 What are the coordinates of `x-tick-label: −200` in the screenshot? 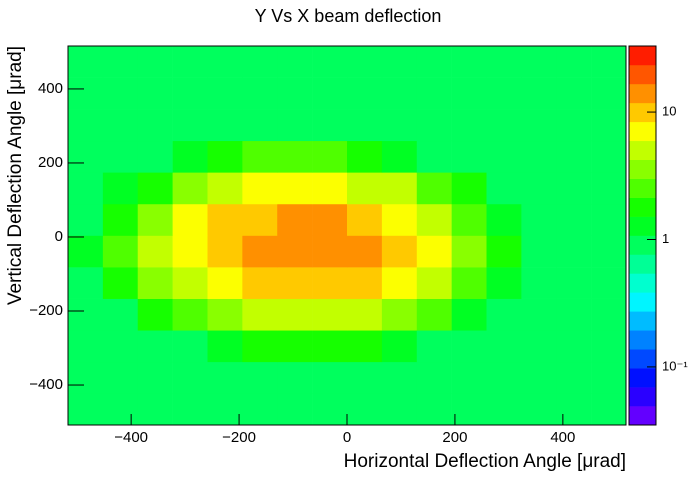 It's located at (239, 437).